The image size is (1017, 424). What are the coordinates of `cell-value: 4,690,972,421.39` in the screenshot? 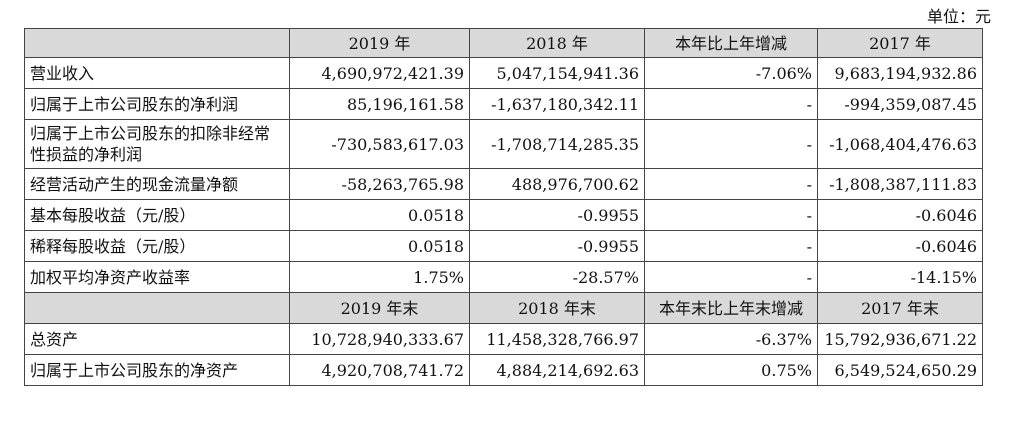 It's located at (379, 73).